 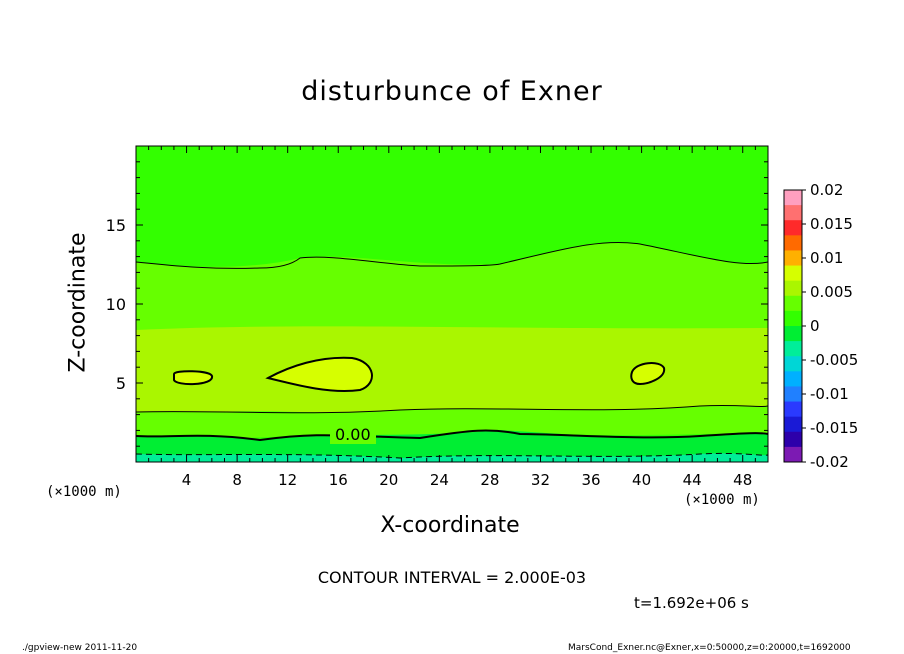 I want to click on colorbar-tick-label: -0.01, so click(x=829, y=394).